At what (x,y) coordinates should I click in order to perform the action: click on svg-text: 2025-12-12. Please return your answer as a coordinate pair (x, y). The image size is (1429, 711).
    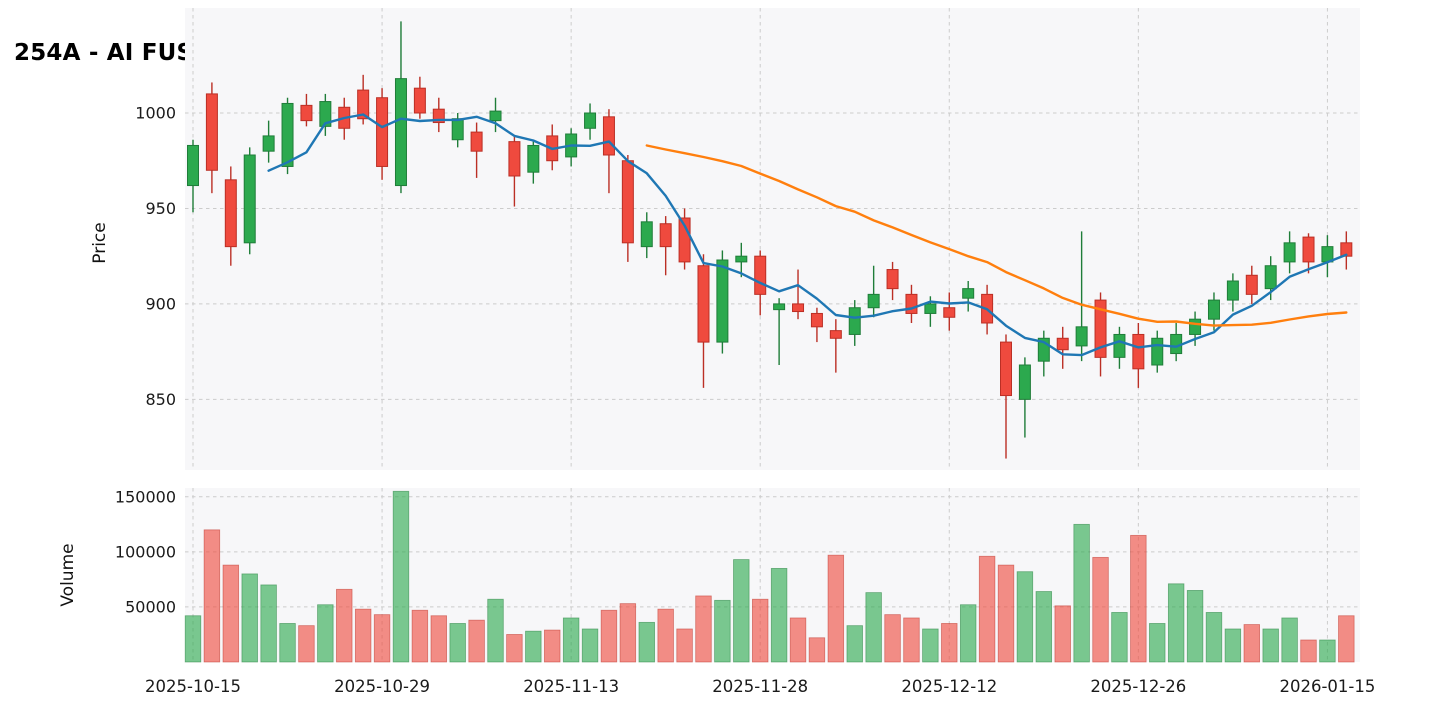
    Looking at the image, I should click on (949, 686).